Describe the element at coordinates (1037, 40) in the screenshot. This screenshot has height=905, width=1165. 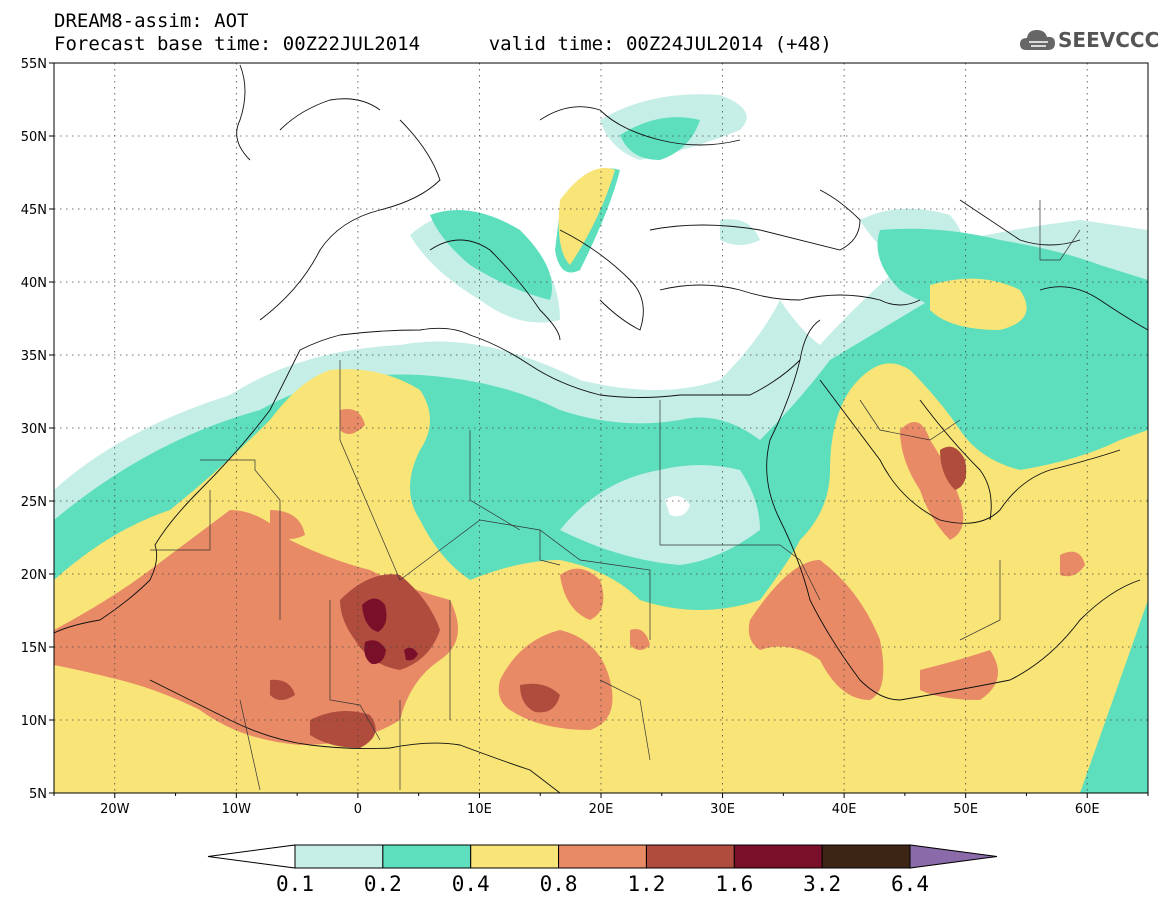
I see `cloud-icon` at that location.